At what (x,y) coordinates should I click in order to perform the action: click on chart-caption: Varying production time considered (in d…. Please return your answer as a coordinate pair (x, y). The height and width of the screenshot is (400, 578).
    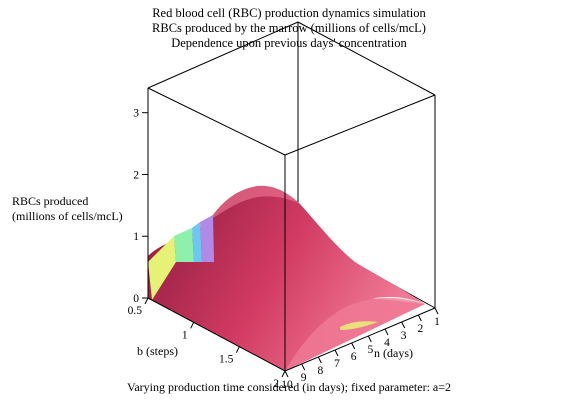
    Looking at the image, I should click on (289, 387).